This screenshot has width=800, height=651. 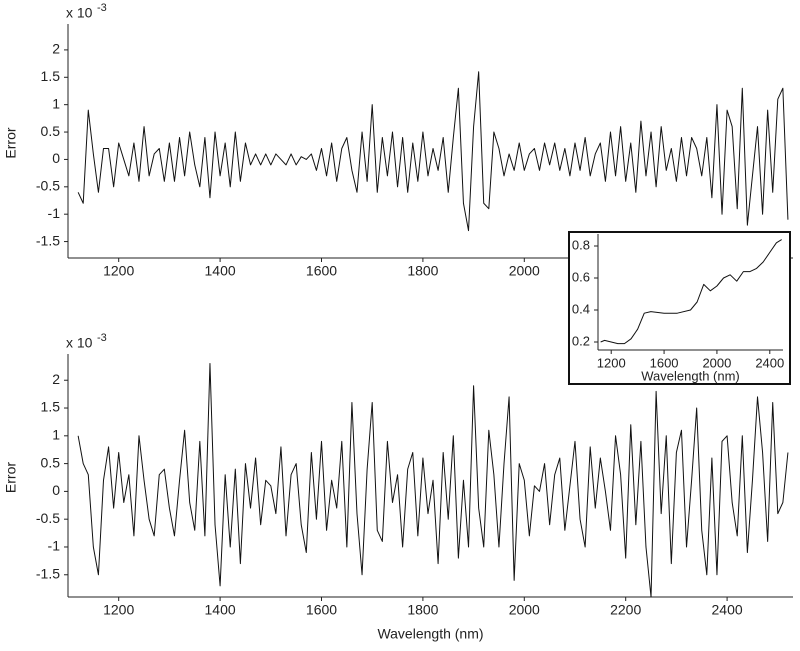 I want to click on y-tick-label: 0.2, so click(x=581, y=340).